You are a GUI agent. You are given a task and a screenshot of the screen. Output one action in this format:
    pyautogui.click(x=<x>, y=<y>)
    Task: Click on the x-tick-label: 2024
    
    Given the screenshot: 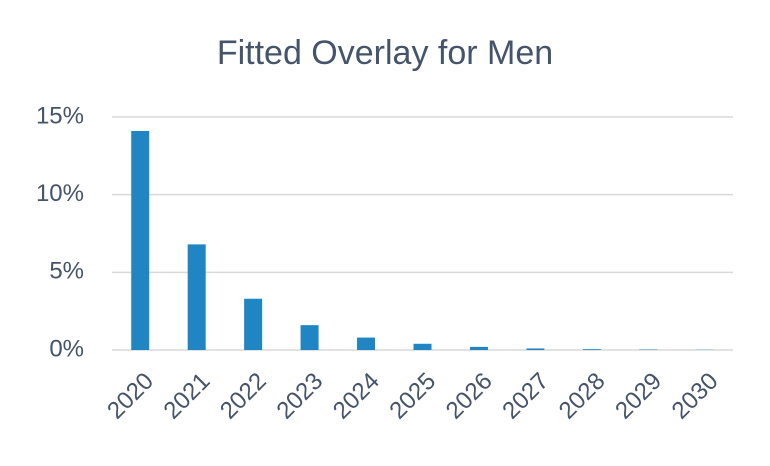 What is the action you would take?
    pyautogui.click(x=356, y=396)
    